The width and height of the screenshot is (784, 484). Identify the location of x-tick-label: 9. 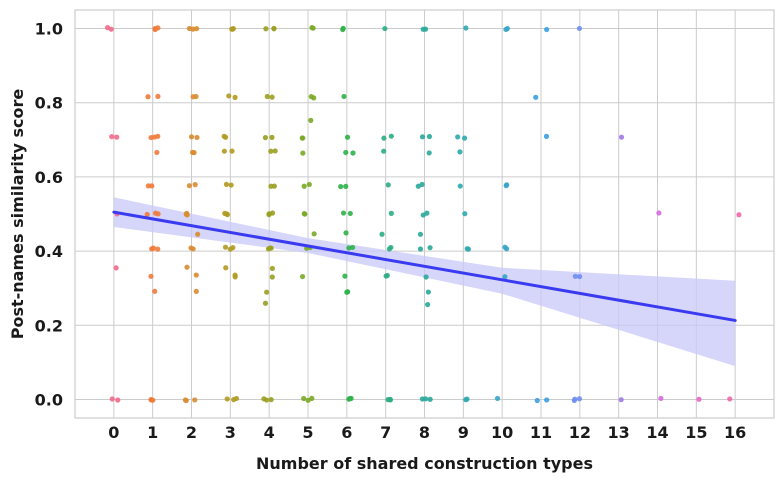
(463, 432).